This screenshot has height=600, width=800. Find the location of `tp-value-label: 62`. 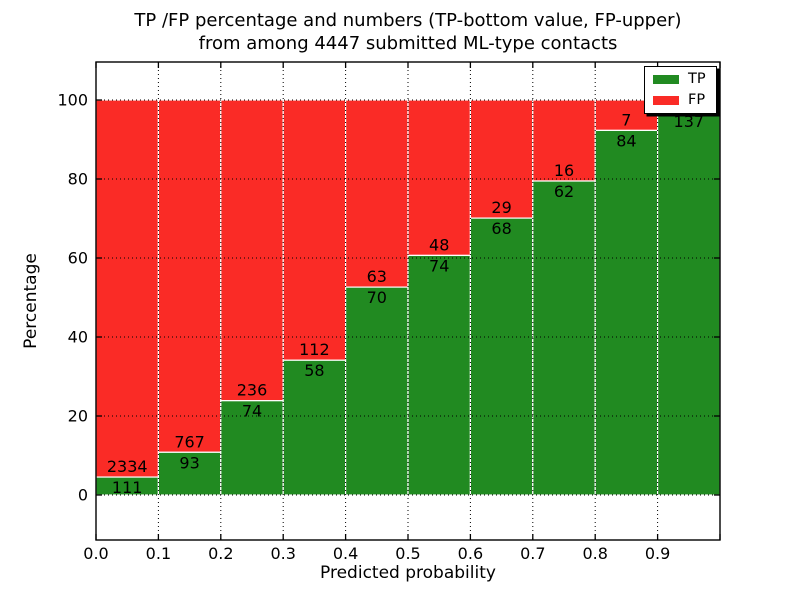

tp-value-label: 62 is located at coordinates (564, 191).